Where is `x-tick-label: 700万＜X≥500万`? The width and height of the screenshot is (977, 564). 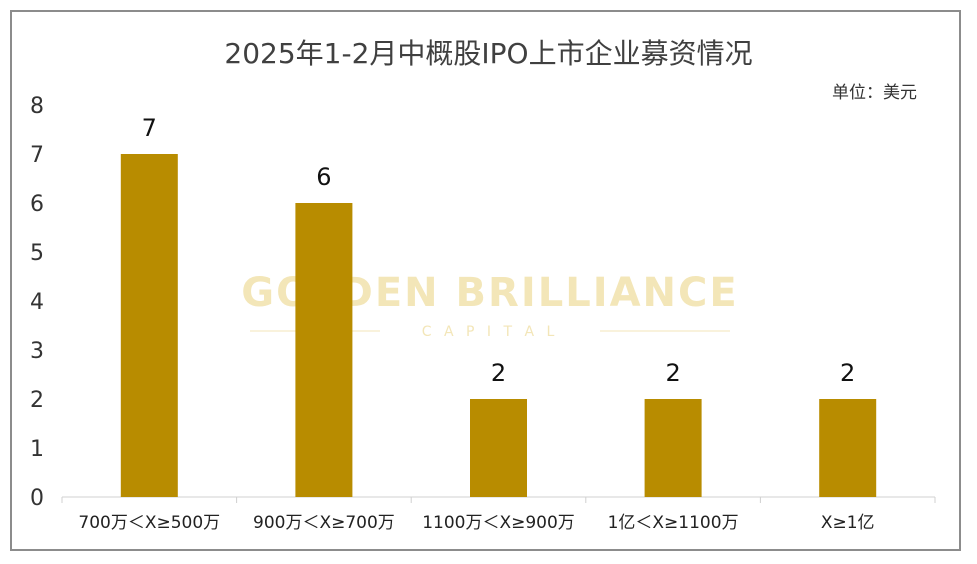
x-tick-label: 700万＜X≥500万 is located at coordinates (149, 523).